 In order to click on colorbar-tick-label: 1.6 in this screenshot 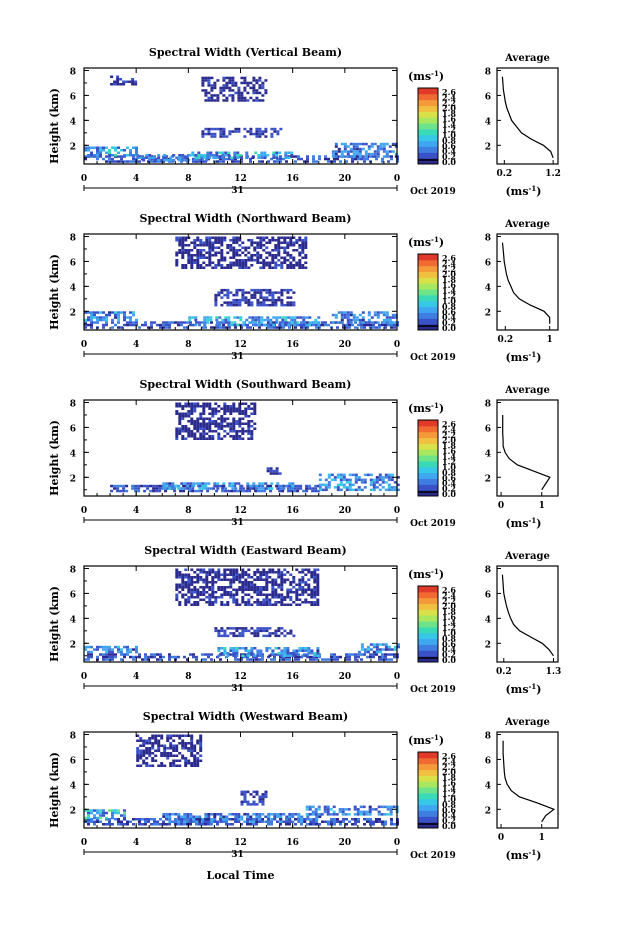, I will do `click(449, 783)`.